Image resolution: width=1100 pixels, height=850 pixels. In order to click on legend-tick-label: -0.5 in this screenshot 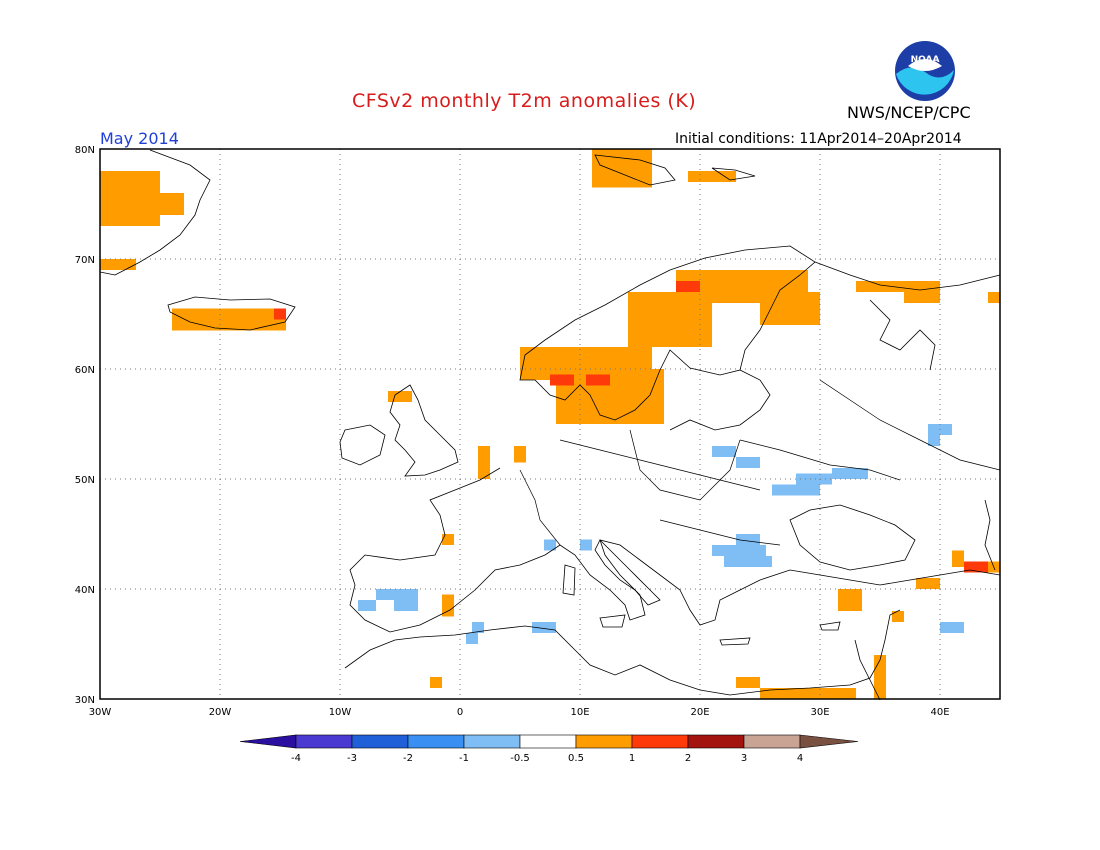, I will do `click(520, 758)`.